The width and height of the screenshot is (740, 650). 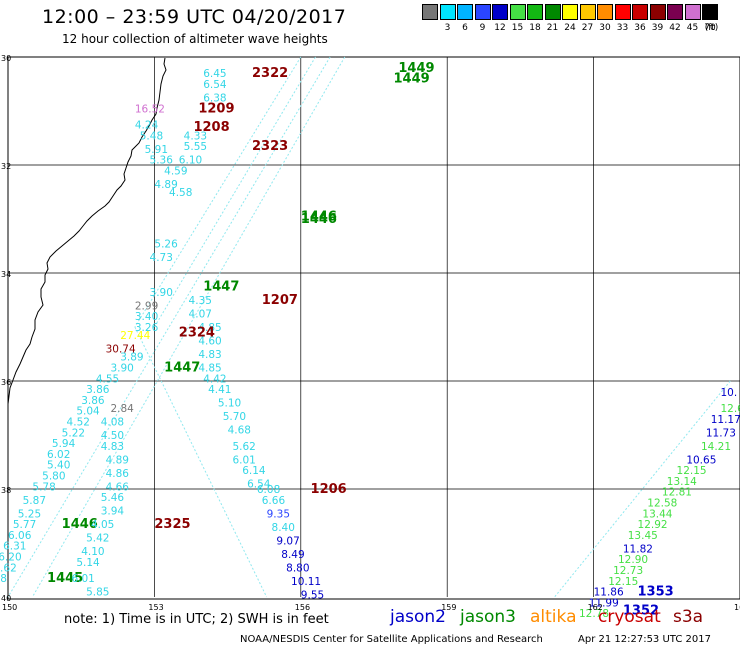 What do you see at coordinates (243, 460) in the screenshot?
I see `swh-value: 6.01` at bounding box center [243, 460].